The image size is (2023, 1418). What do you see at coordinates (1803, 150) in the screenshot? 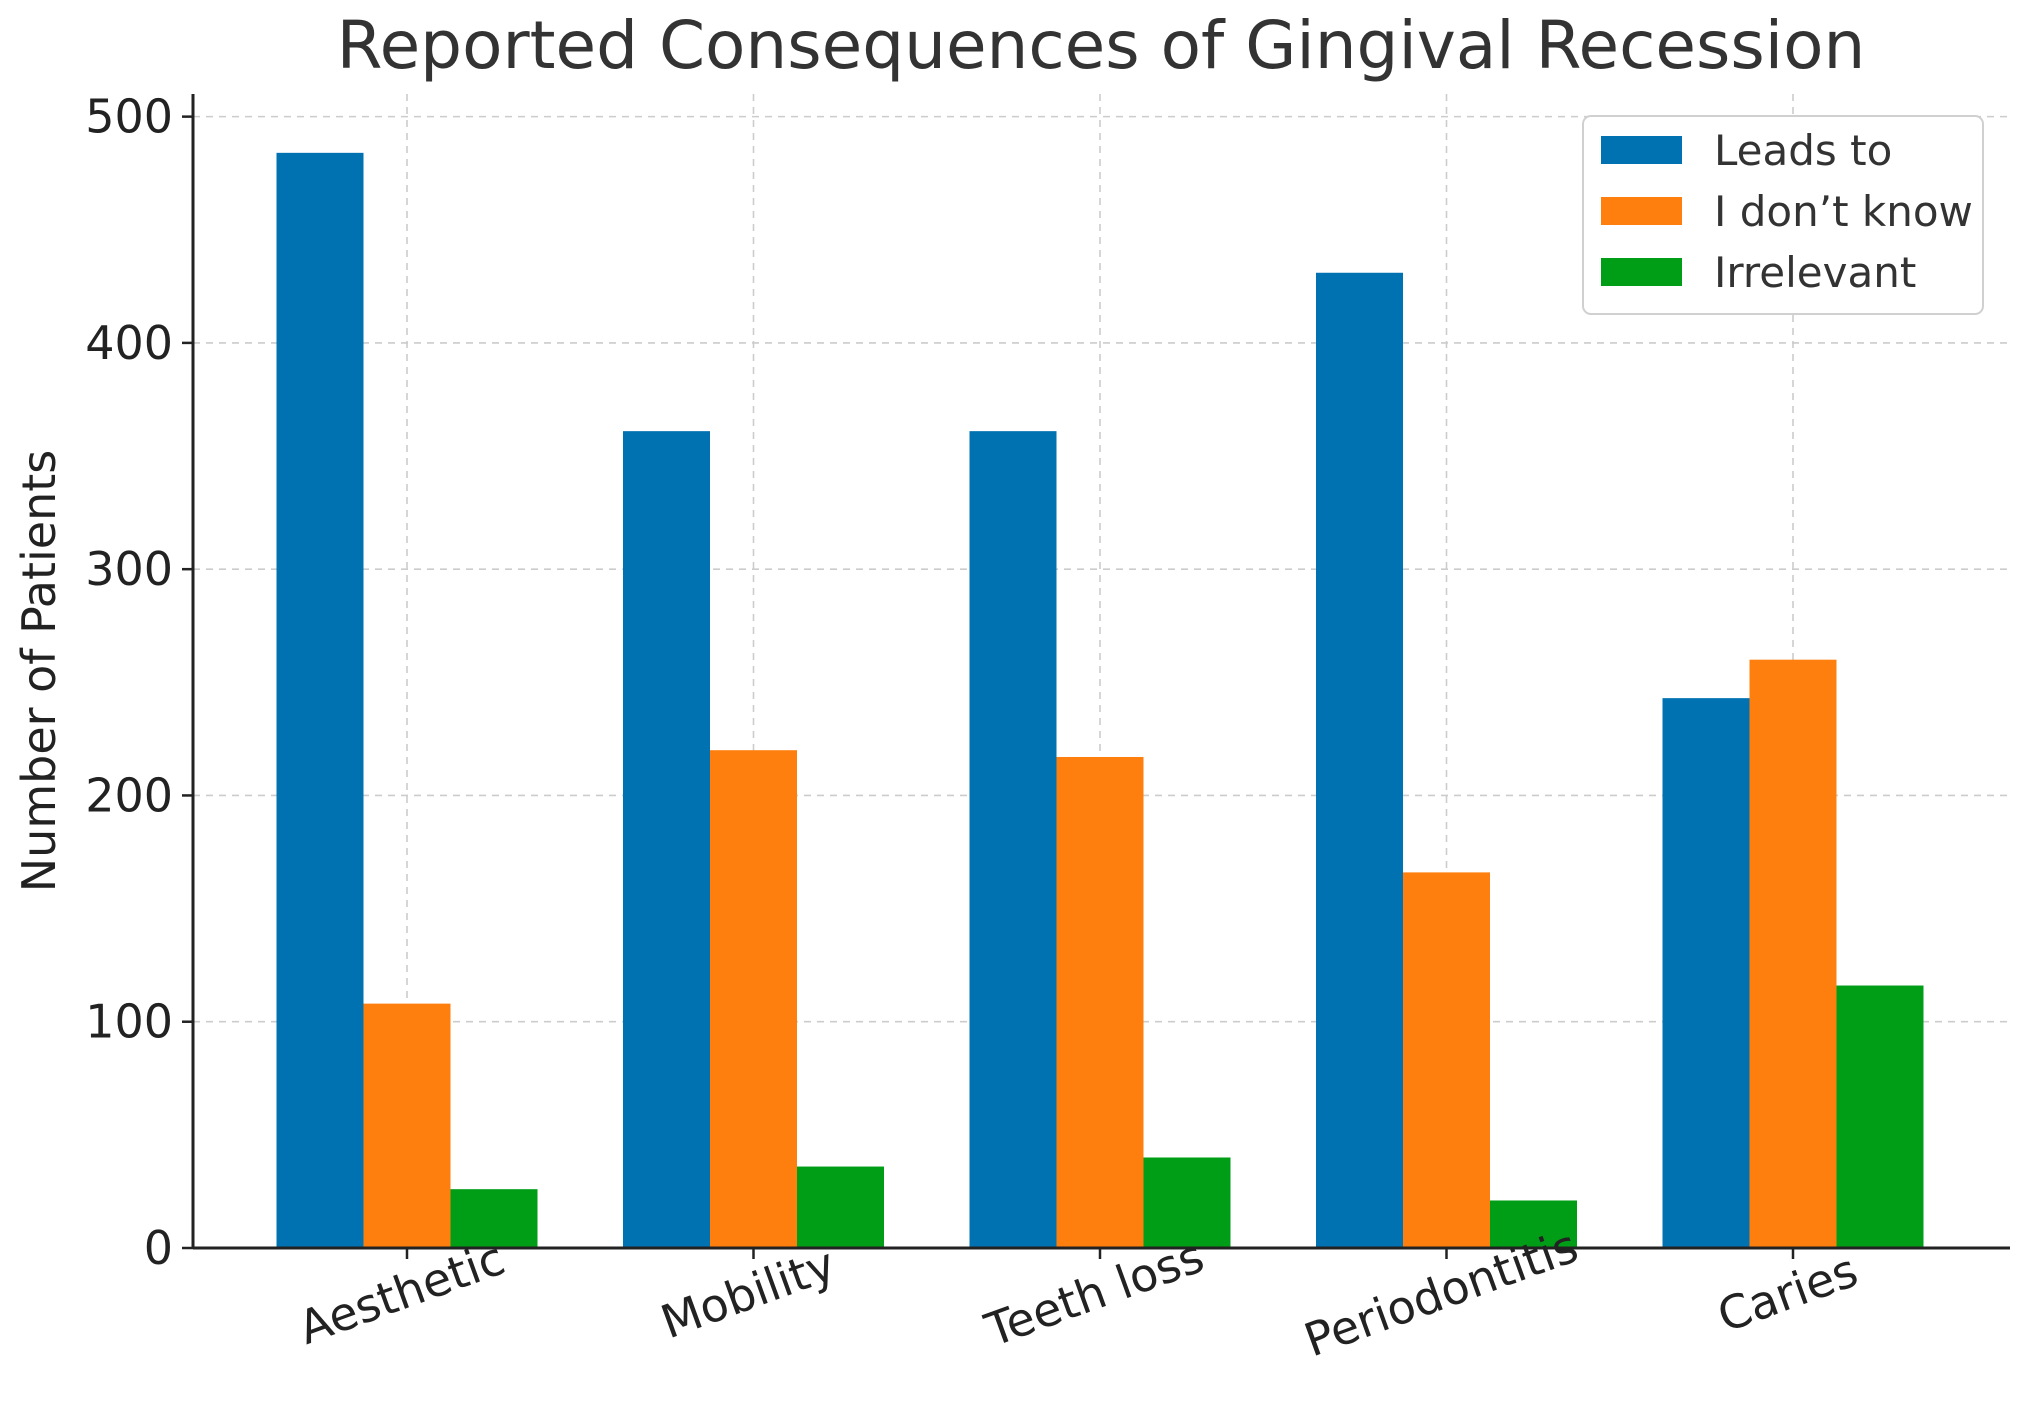
I see `legend-label: Leads to` at bounding box center [1803, 150].